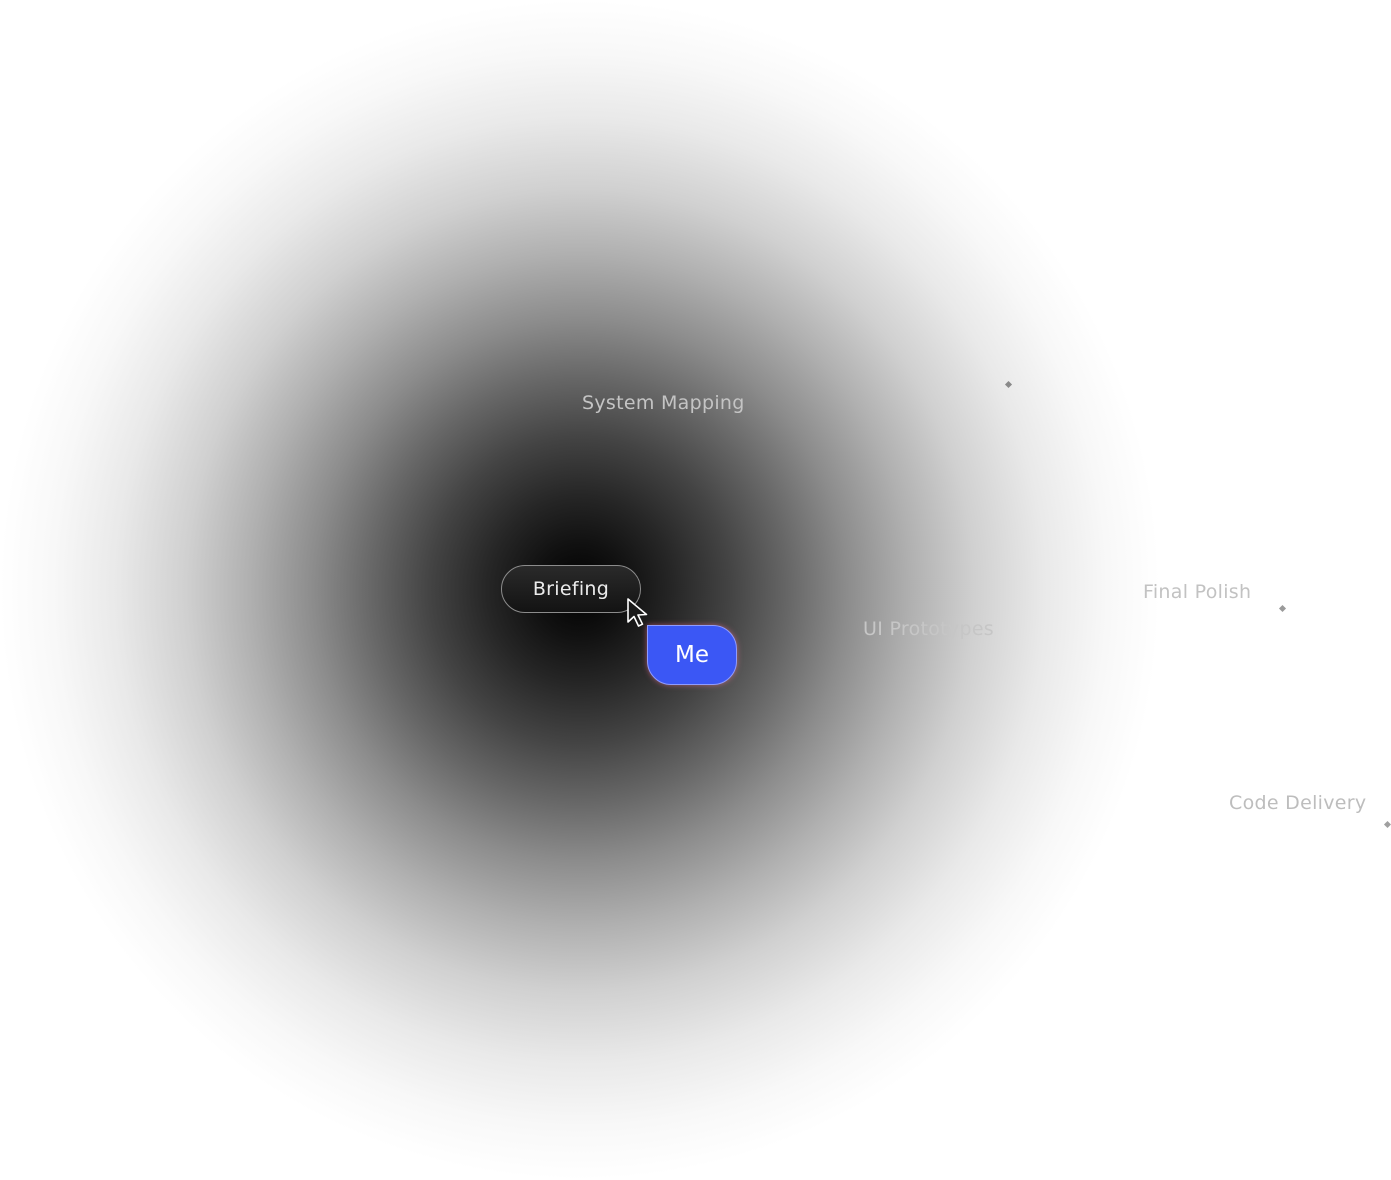 This screenshot has height=1180, width=1391. Describe the element at coordinates (1282, 608) in the screenshot. I see `endpoint-marker-final-polish` at that location.